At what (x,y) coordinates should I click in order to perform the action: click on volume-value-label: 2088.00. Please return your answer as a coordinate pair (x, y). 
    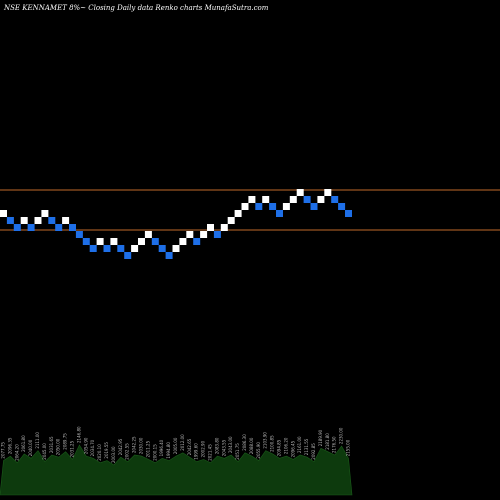
    Looking at the image, I should click on (251, 445).